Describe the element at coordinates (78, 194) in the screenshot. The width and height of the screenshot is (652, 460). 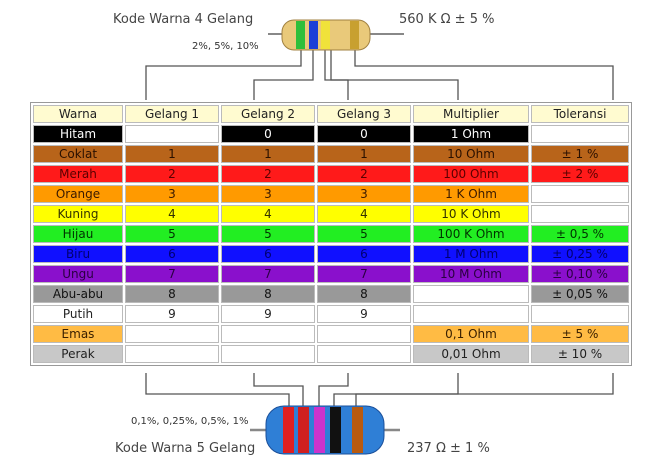
I see `color-name-cell: Orange` at that location.